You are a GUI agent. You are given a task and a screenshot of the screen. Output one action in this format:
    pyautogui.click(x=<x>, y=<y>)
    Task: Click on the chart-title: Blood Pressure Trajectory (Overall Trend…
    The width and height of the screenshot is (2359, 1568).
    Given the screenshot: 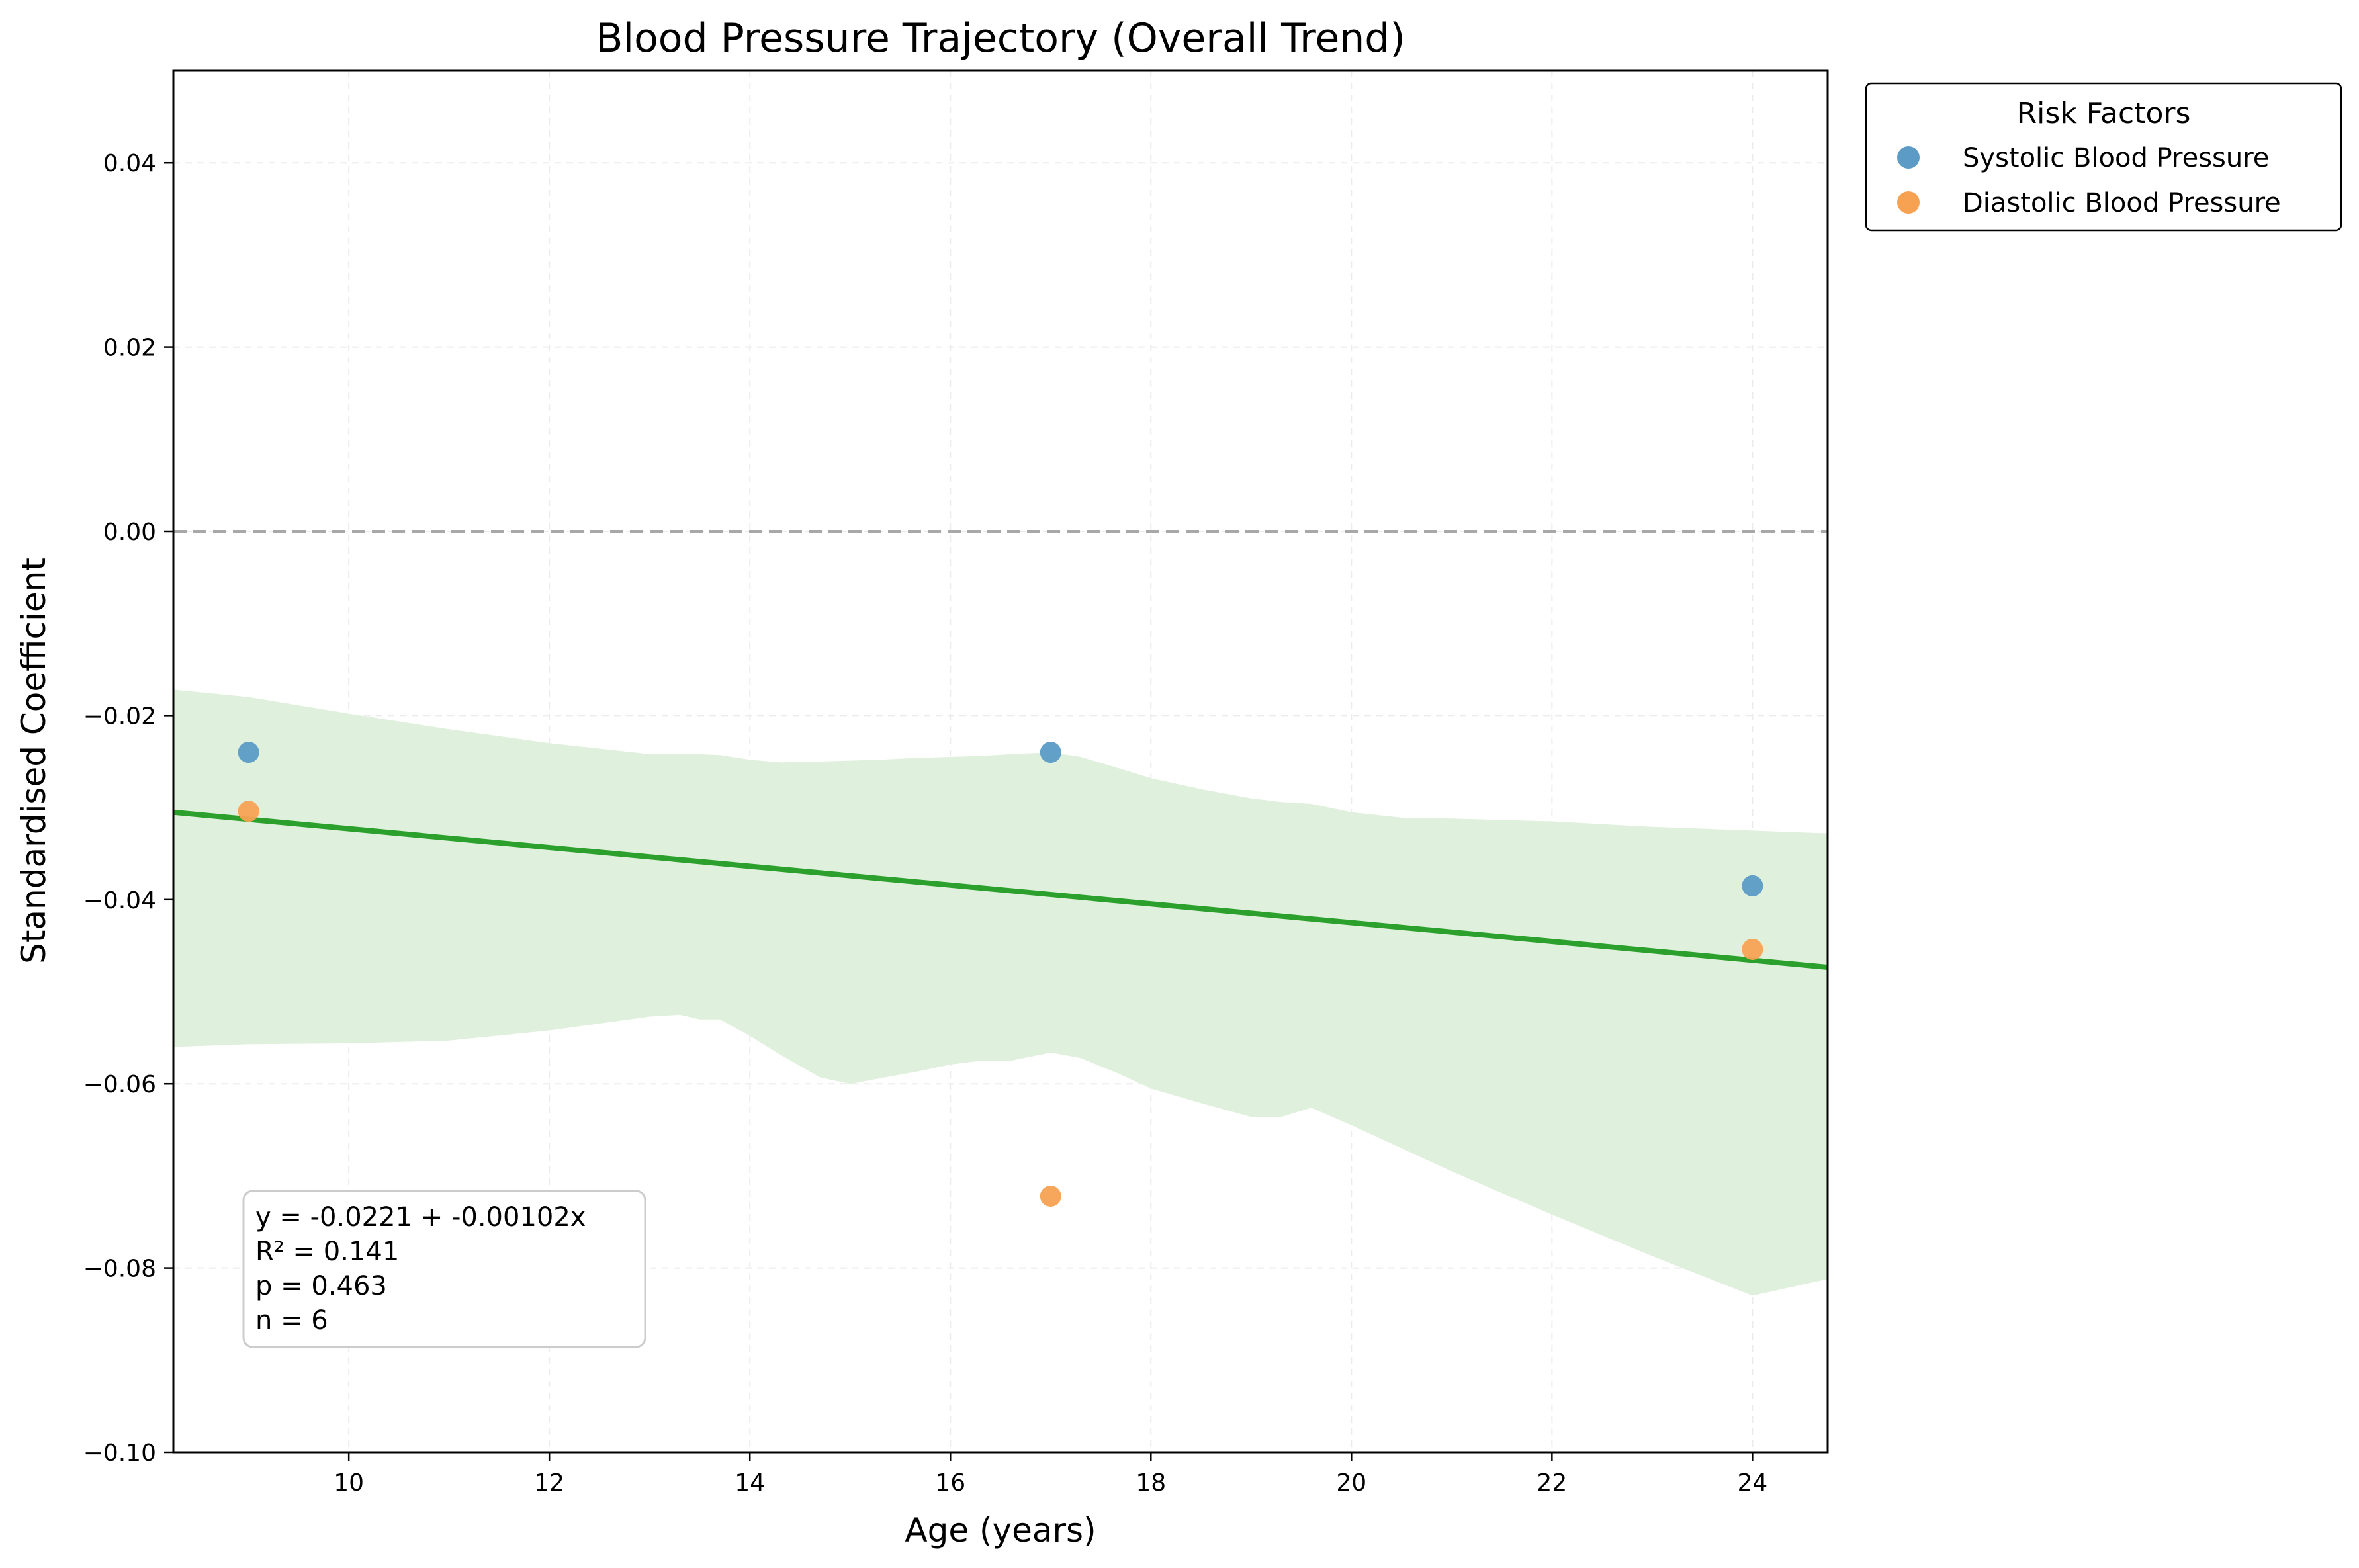 What is the action you would take?
    pyautogui.click(x=1000, y=38)
    